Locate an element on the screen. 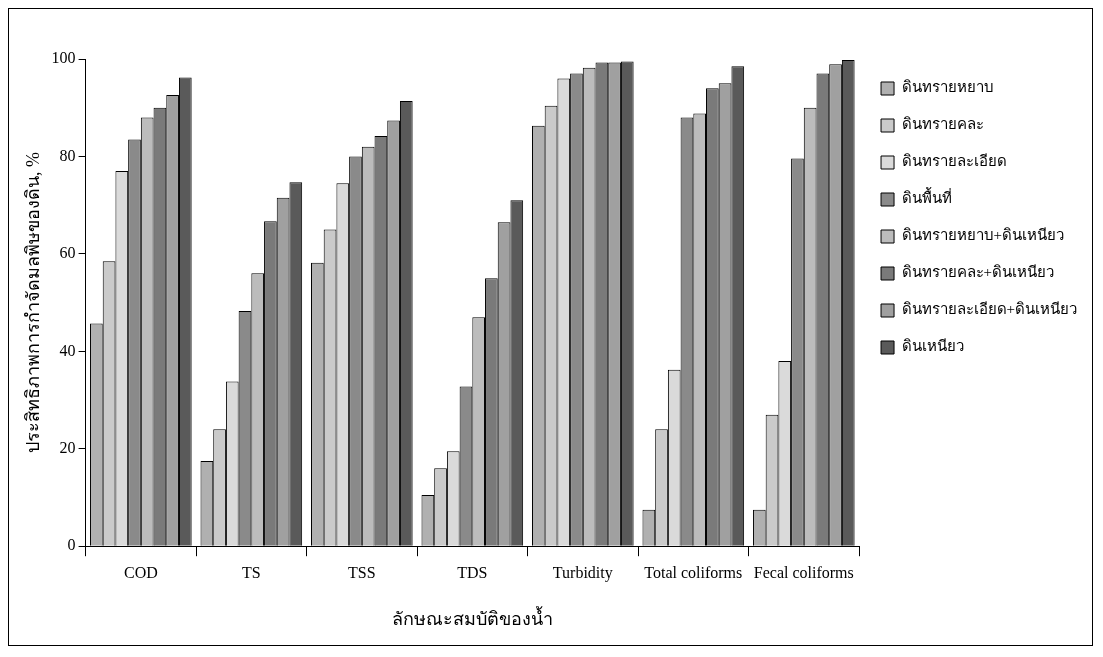 The height and width of the screenshot is (657, 1103). x-axis-title: ลักษณะสมบัติของน้ำ is located at coordinates (472, 617).